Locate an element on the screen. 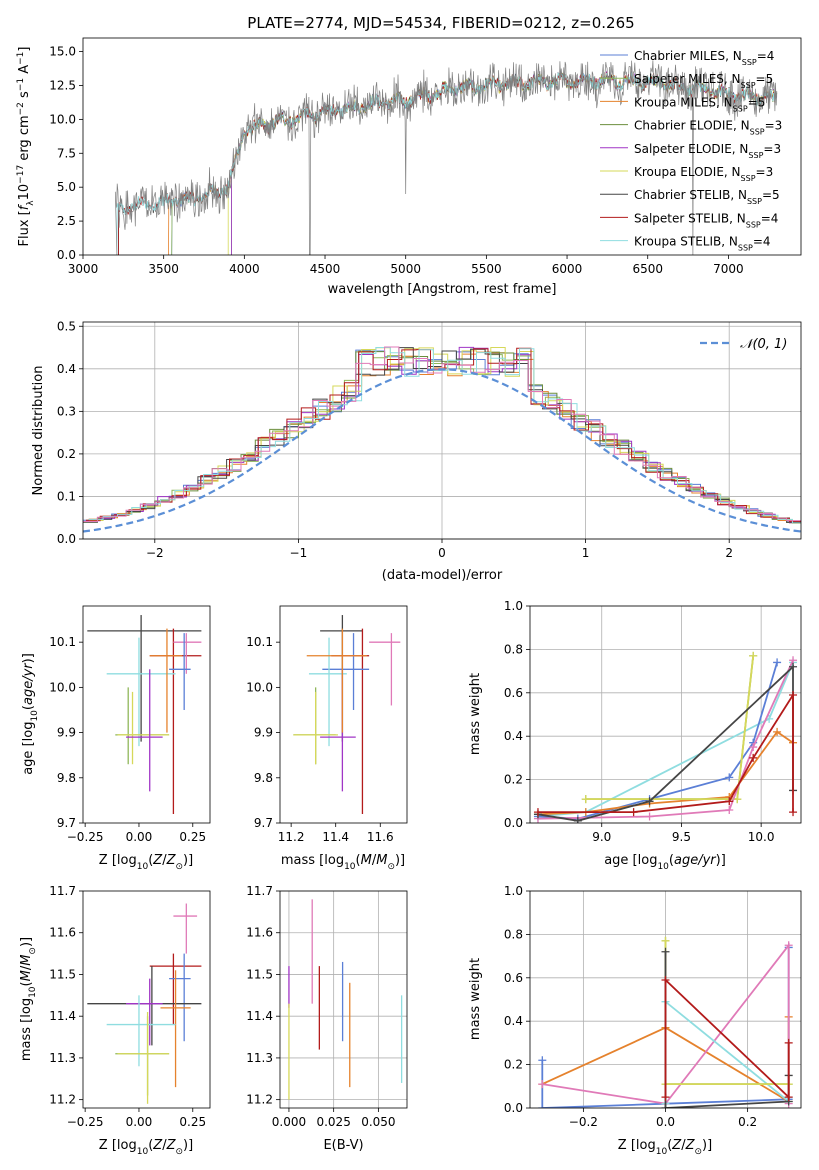  legend-label: Salpeter ELODIE, NSSP=3 is located at coordinates (707, 151).